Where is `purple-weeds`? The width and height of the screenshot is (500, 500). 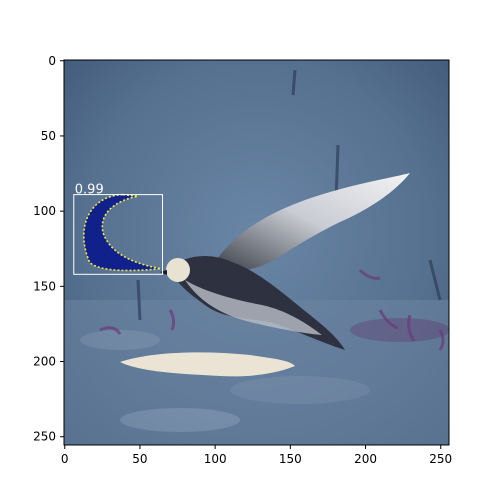
purple-weeds is located at coordinates (272, 309).